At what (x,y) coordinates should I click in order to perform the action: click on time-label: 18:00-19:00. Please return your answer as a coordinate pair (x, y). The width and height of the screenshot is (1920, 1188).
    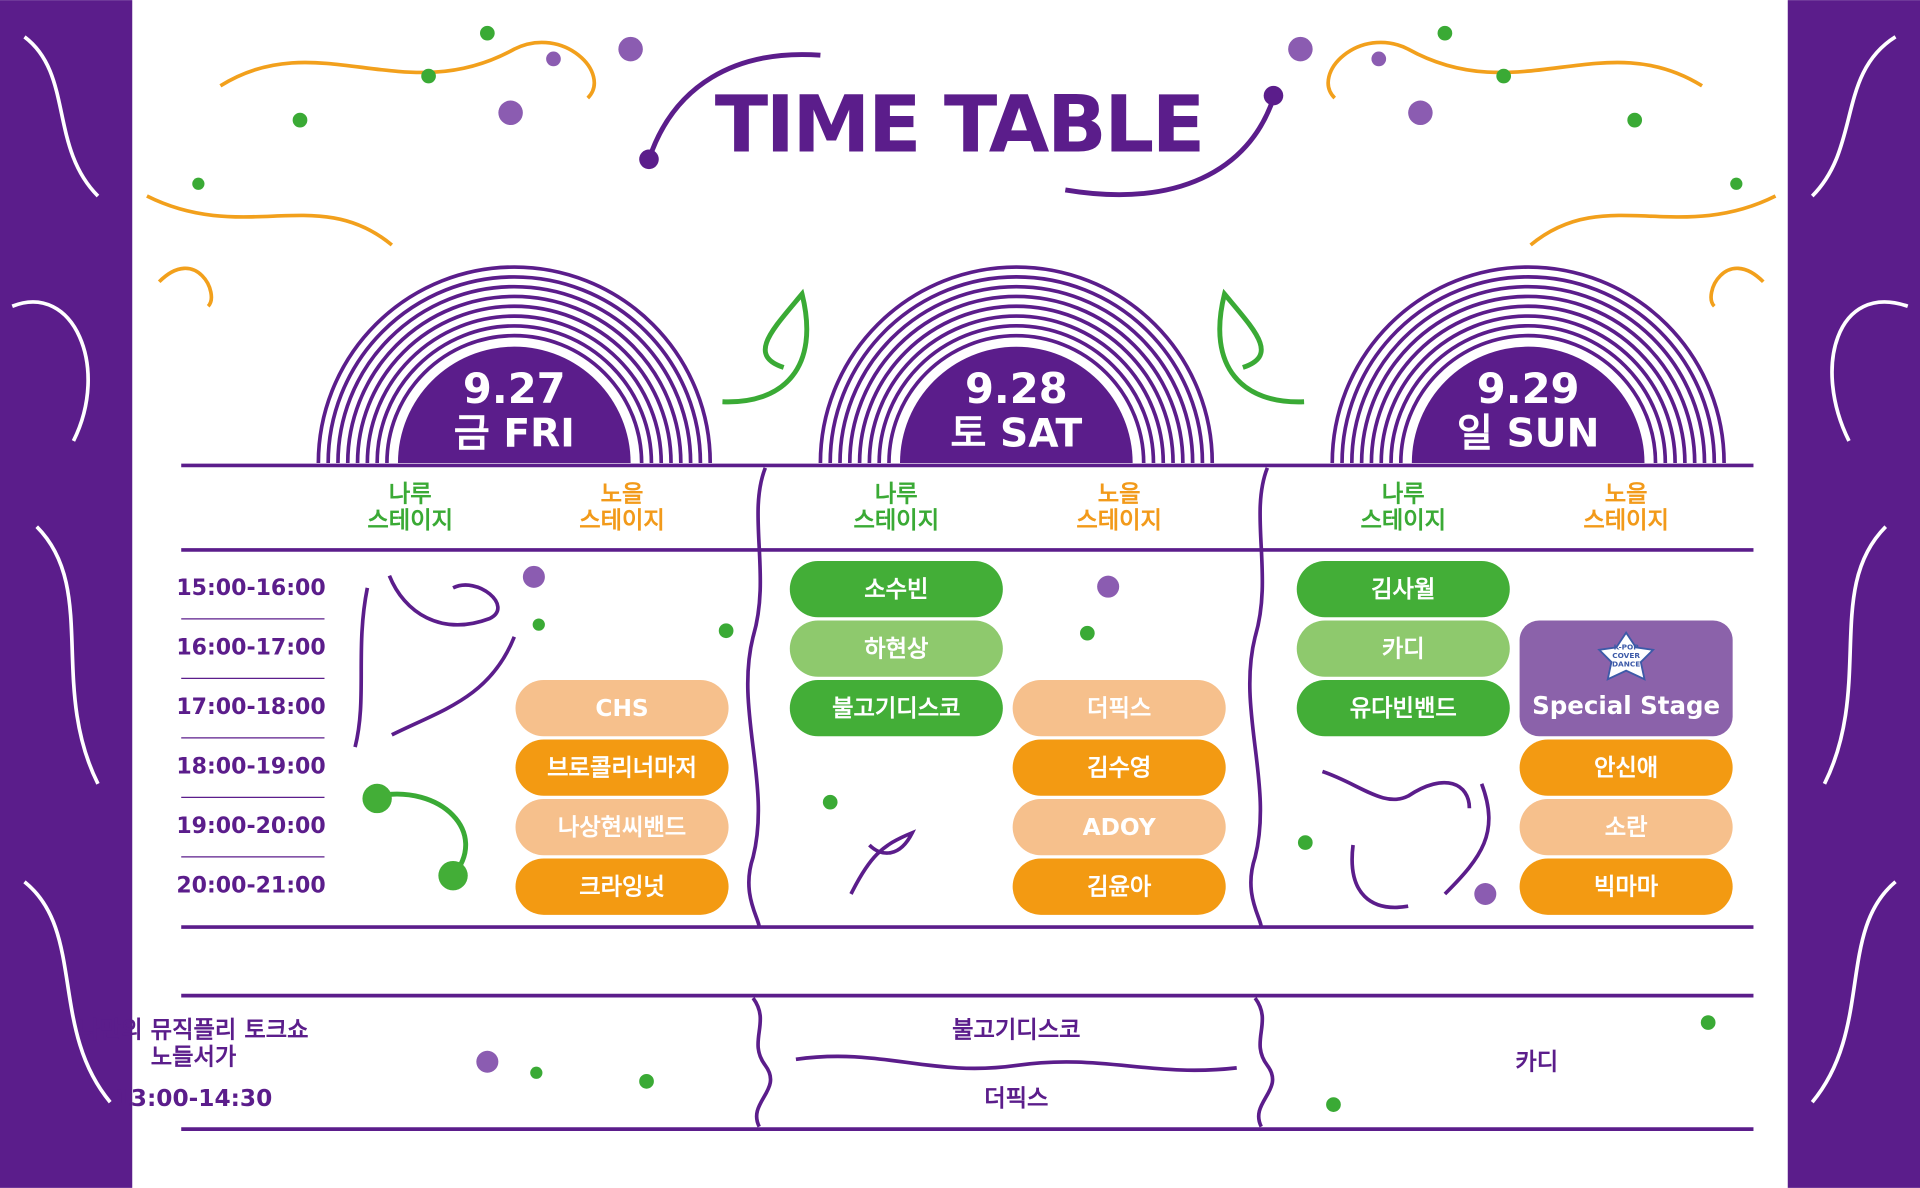
    Looking at the image, I should click on (250, 767).